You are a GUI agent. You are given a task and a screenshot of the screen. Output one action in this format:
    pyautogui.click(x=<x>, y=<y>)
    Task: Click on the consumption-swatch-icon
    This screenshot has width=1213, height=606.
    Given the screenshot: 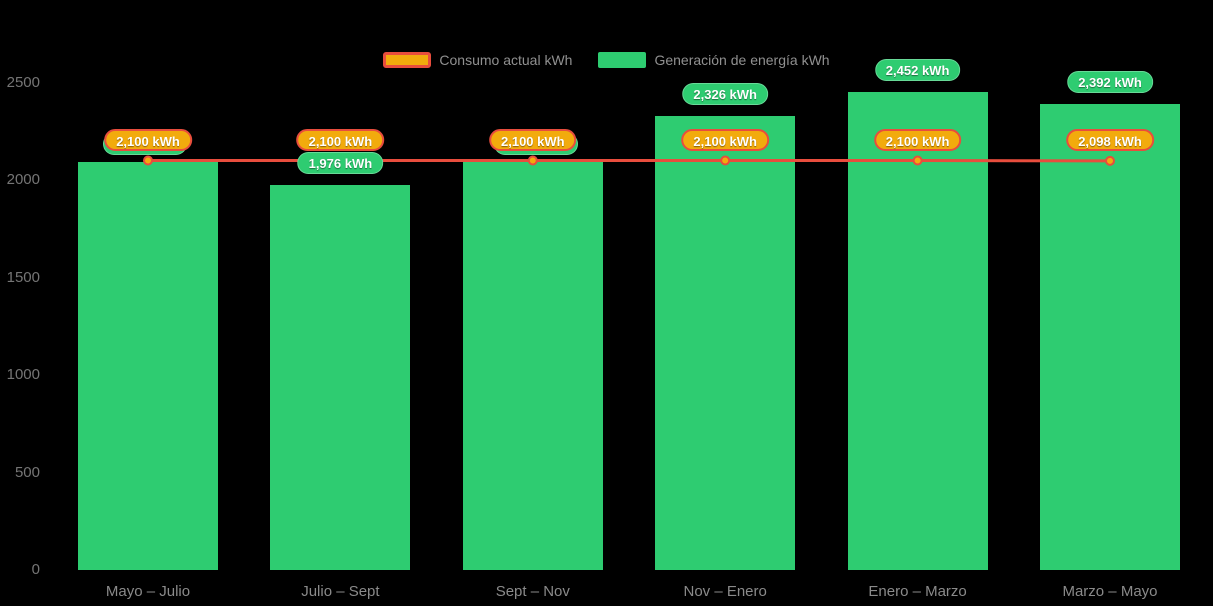 What is the action you would take?
    pyautogui.click(x=407, y=60)
    